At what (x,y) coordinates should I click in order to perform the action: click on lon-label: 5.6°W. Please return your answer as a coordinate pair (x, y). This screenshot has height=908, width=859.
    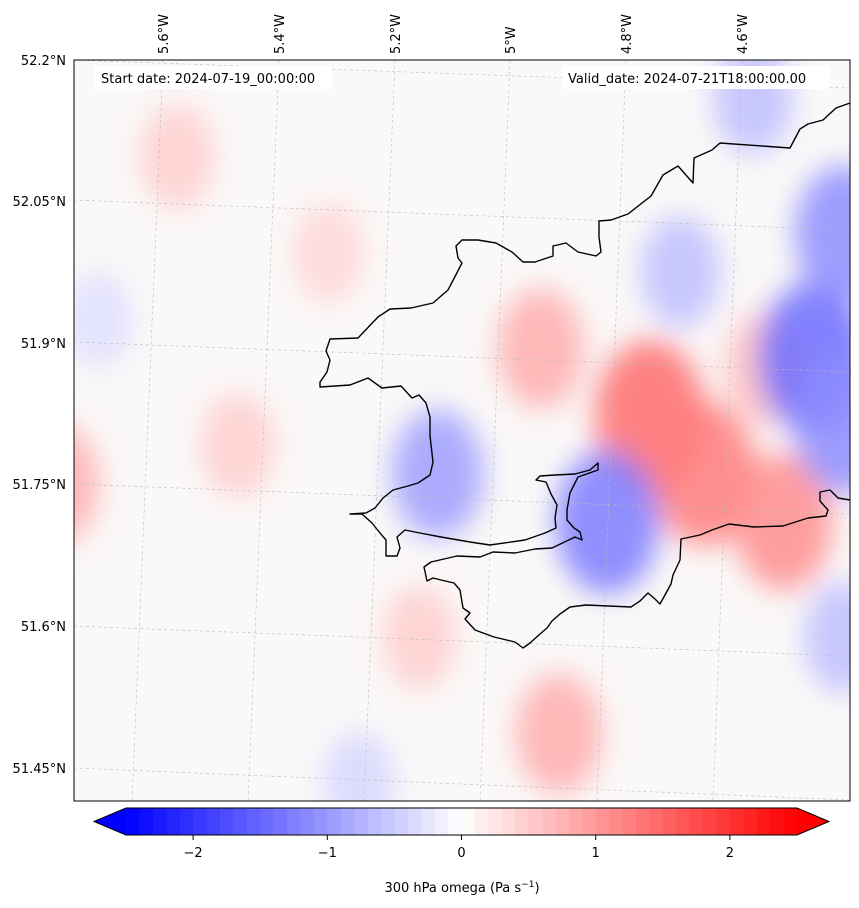
    Looking at the image, I should click on (164, 34).